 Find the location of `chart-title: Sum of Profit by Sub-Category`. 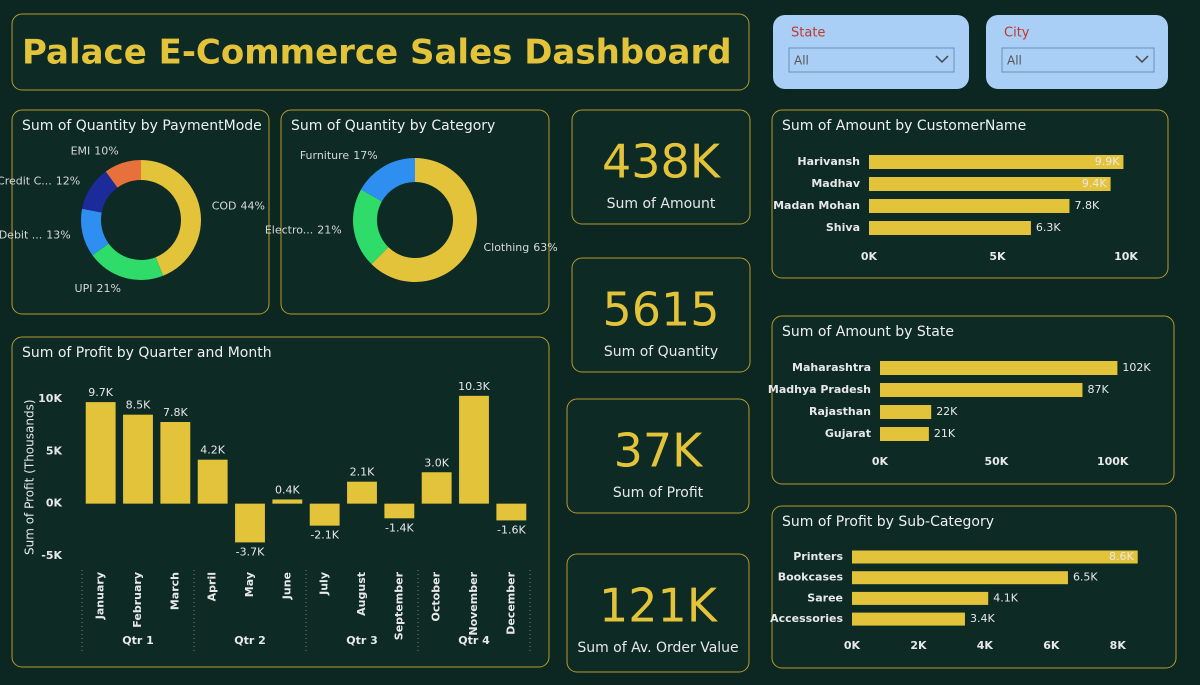

chart-title: Sum of Profit by Sub-Category is located at coordinates (888, 522).